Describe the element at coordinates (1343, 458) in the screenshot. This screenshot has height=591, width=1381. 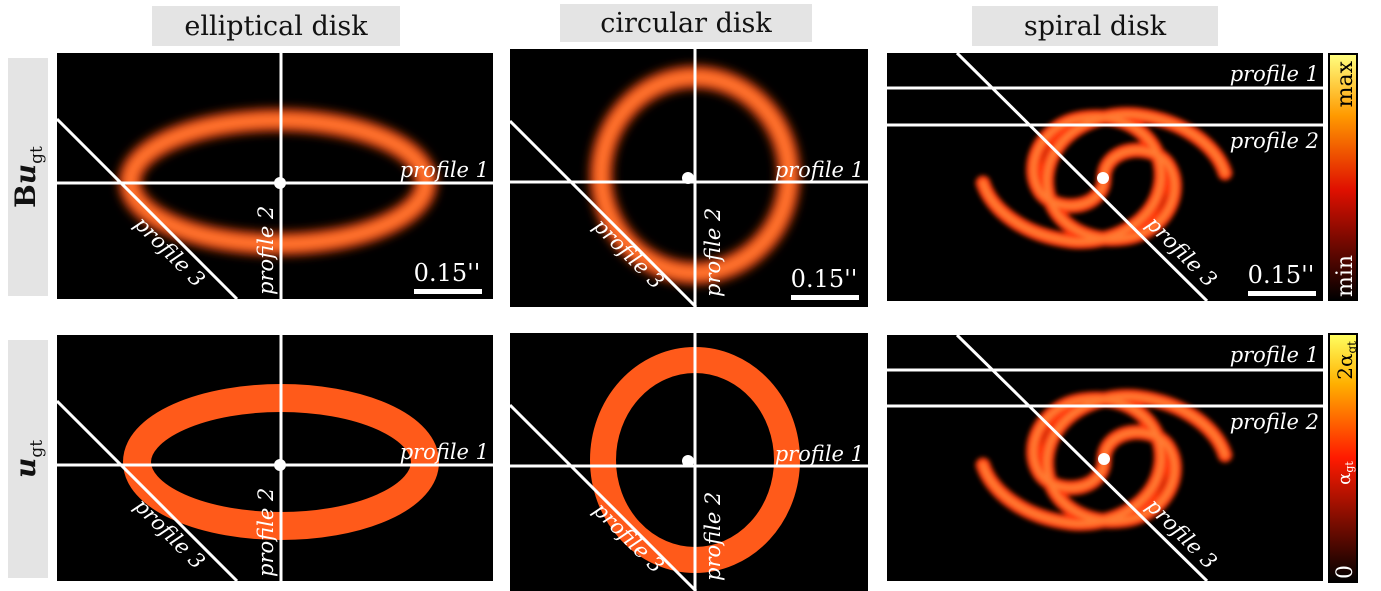
I see `colorbar-bottom: 2αgt αgt 0` at that location.